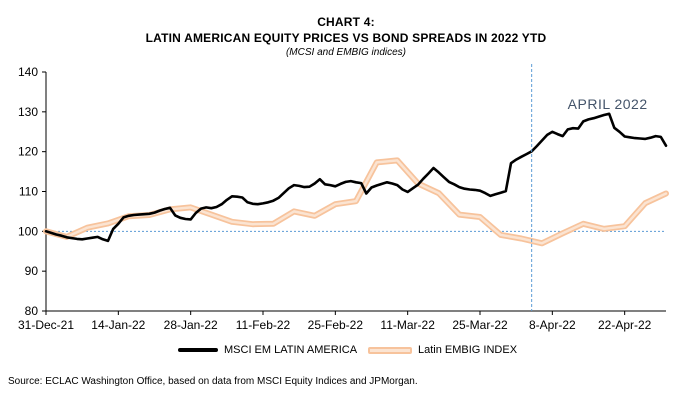  What do you see at coordinates (32, 271) in the screenshot?
I see `y-tick-label: 90` at bounding box center [32, 271].